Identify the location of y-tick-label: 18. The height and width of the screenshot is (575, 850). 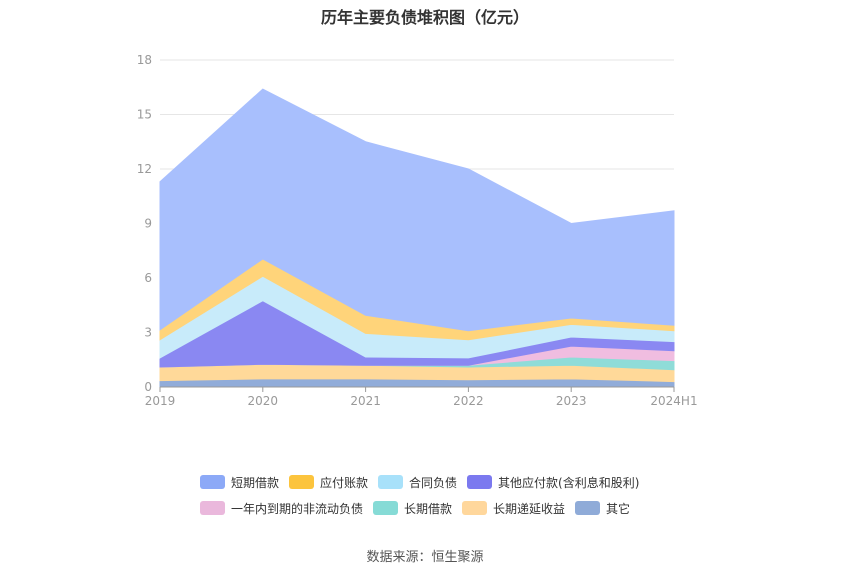
(144, 60).